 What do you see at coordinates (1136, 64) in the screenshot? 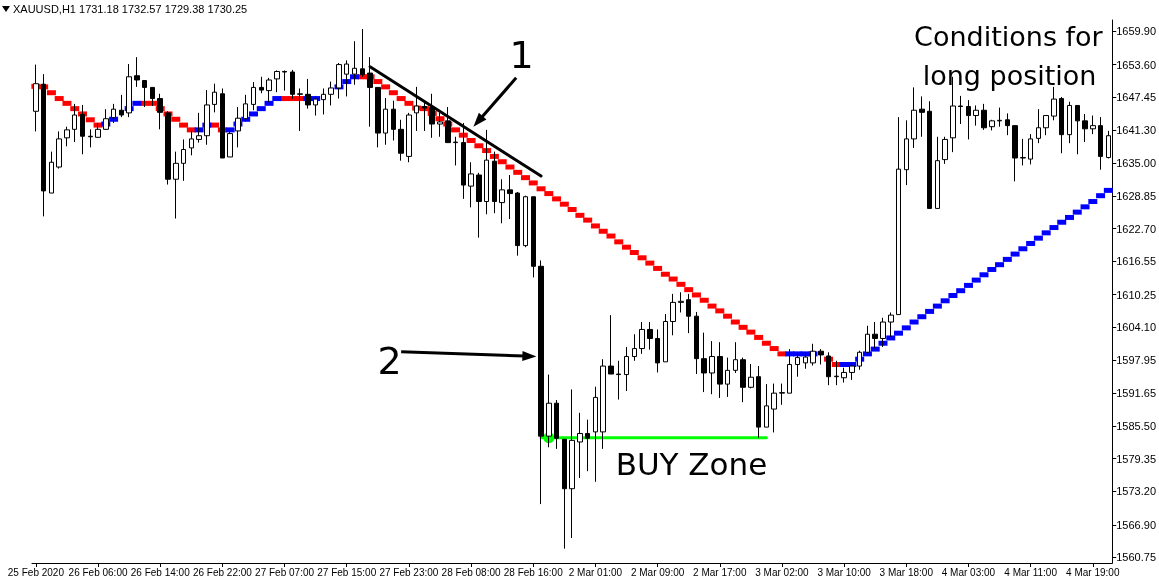
I see `y-tick-label: 1653.60` at bounding box center [1136, 64].